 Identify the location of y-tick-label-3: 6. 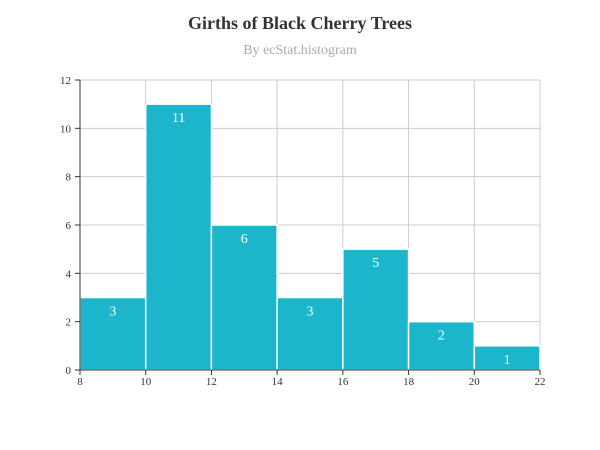
(69, 226).